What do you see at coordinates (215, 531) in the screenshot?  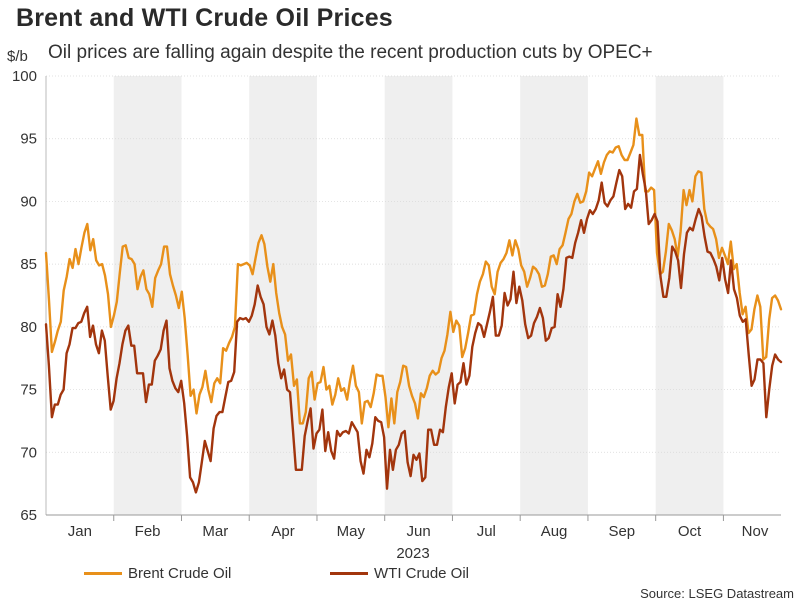 I see `x-tick-label-mar: Mar` at bounding box center [215, 531].